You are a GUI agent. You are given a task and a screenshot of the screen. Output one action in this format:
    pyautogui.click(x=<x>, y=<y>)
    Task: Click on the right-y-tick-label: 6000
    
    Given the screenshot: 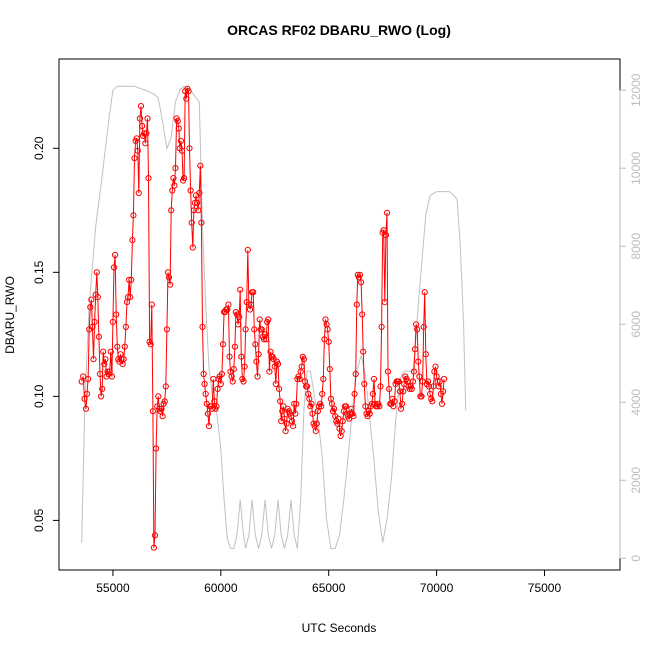 What is the action you would take?
    pyautogui.click(x=636, y=324)
    